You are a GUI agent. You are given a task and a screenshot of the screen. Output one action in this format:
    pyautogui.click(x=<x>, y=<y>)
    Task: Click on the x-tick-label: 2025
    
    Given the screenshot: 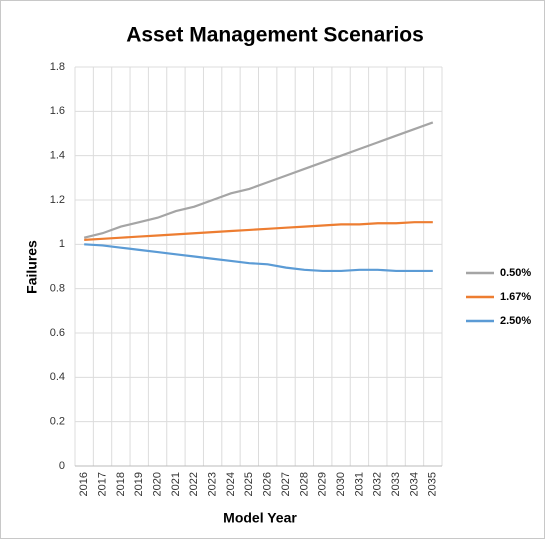 What is the action you would take?
    pyautogui.click(x=249, y=484)
    